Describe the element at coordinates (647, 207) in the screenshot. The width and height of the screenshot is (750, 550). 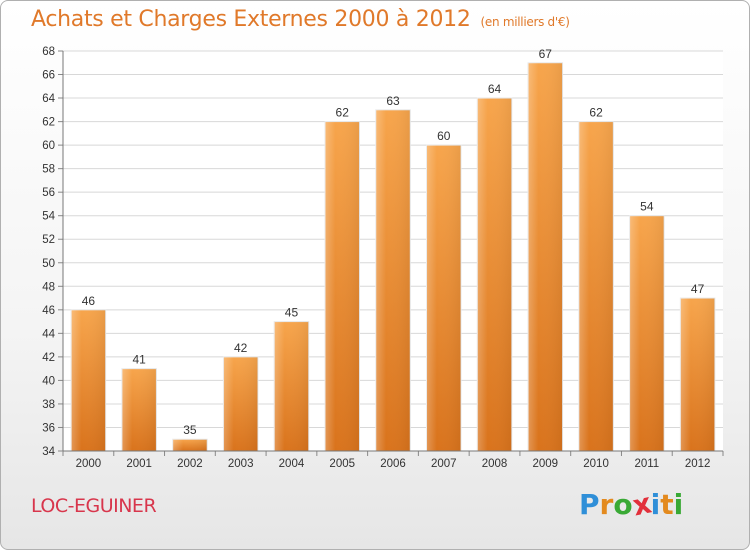
I see `data-label-2011: 54` at that location.